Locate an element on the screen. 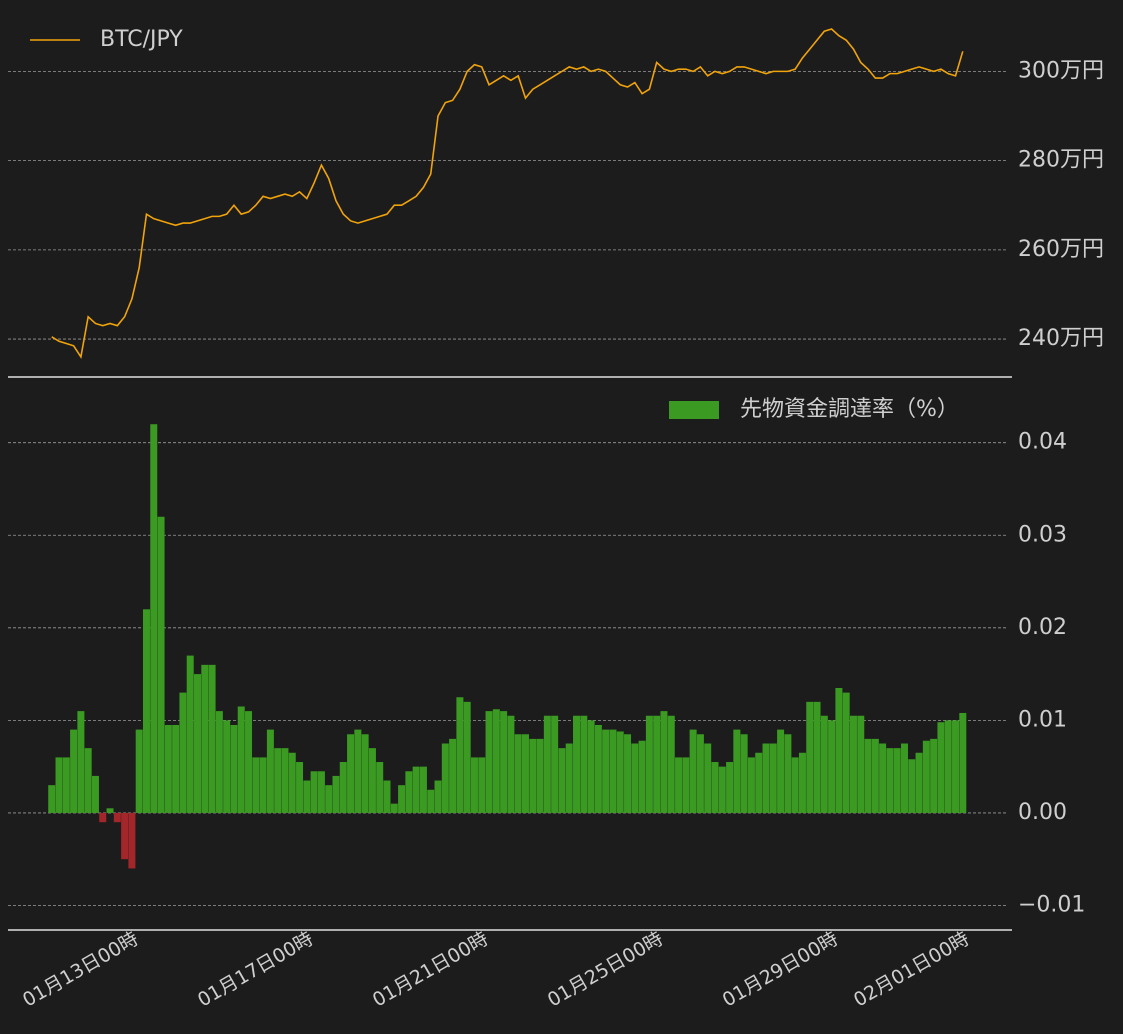 The image size is (1123, 1034). x-tick-label: 01月13日00時 is located at coordinates (80, 970).